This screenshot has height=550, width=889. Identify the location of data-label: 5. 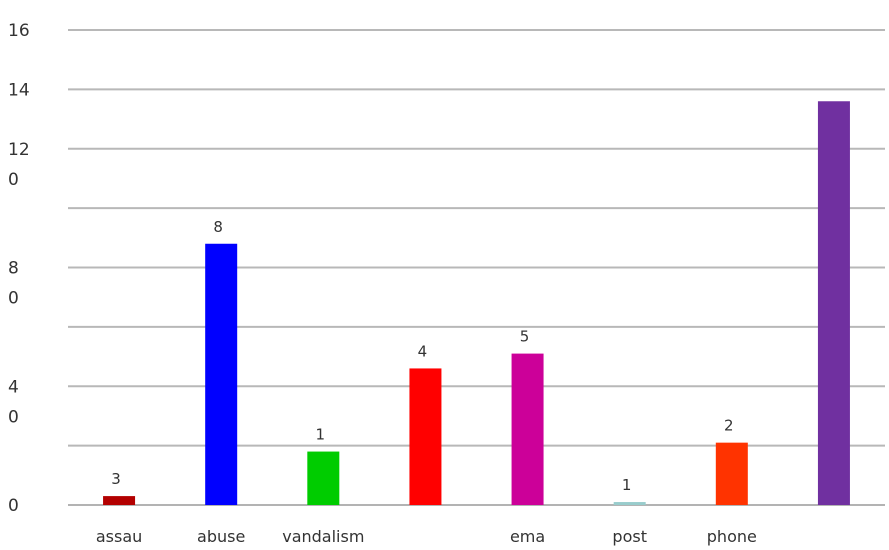
(525, 337).